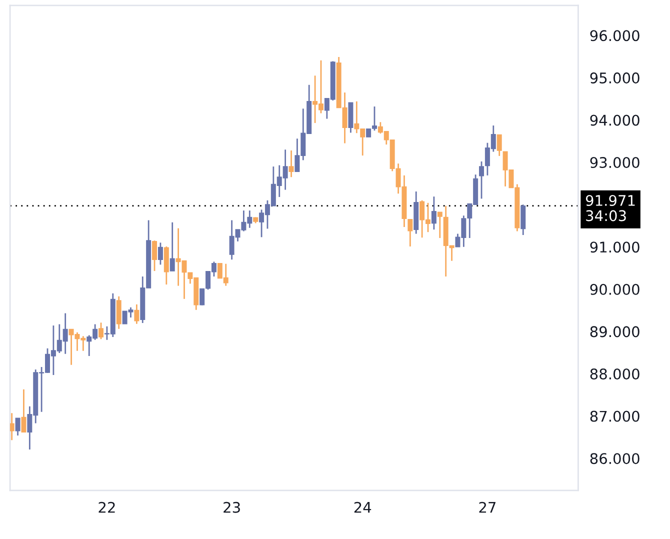  I want to click on y-tick-label: 94.000, so click(615, 120).